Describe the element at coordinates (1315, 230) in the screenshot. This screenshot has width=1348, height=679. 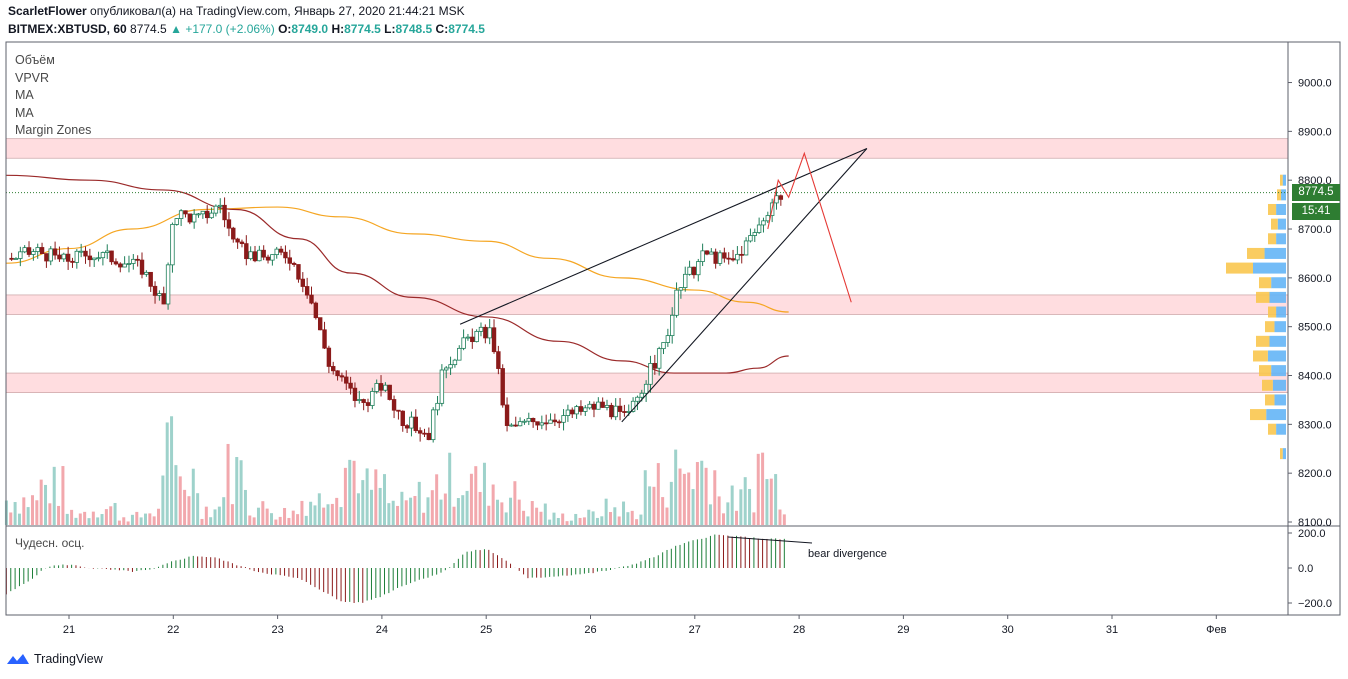
I see `y-tick-label: 8700.0` at that location.